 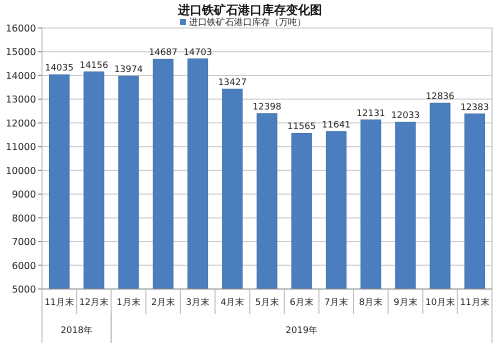 What do you see at coordinates (21, 29) in the screenshot?
I see `y-tick-label: 16000` at bounding box center [21, 29].